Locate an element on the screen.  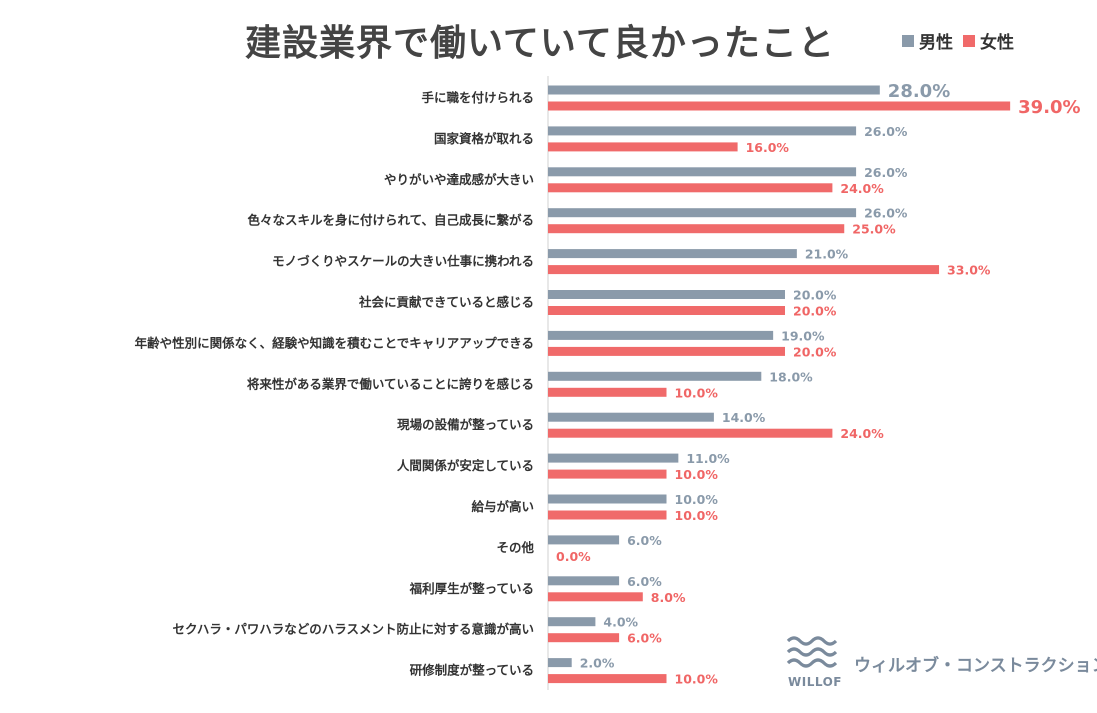
category-label: その他 is located at coordinates (515, 547).